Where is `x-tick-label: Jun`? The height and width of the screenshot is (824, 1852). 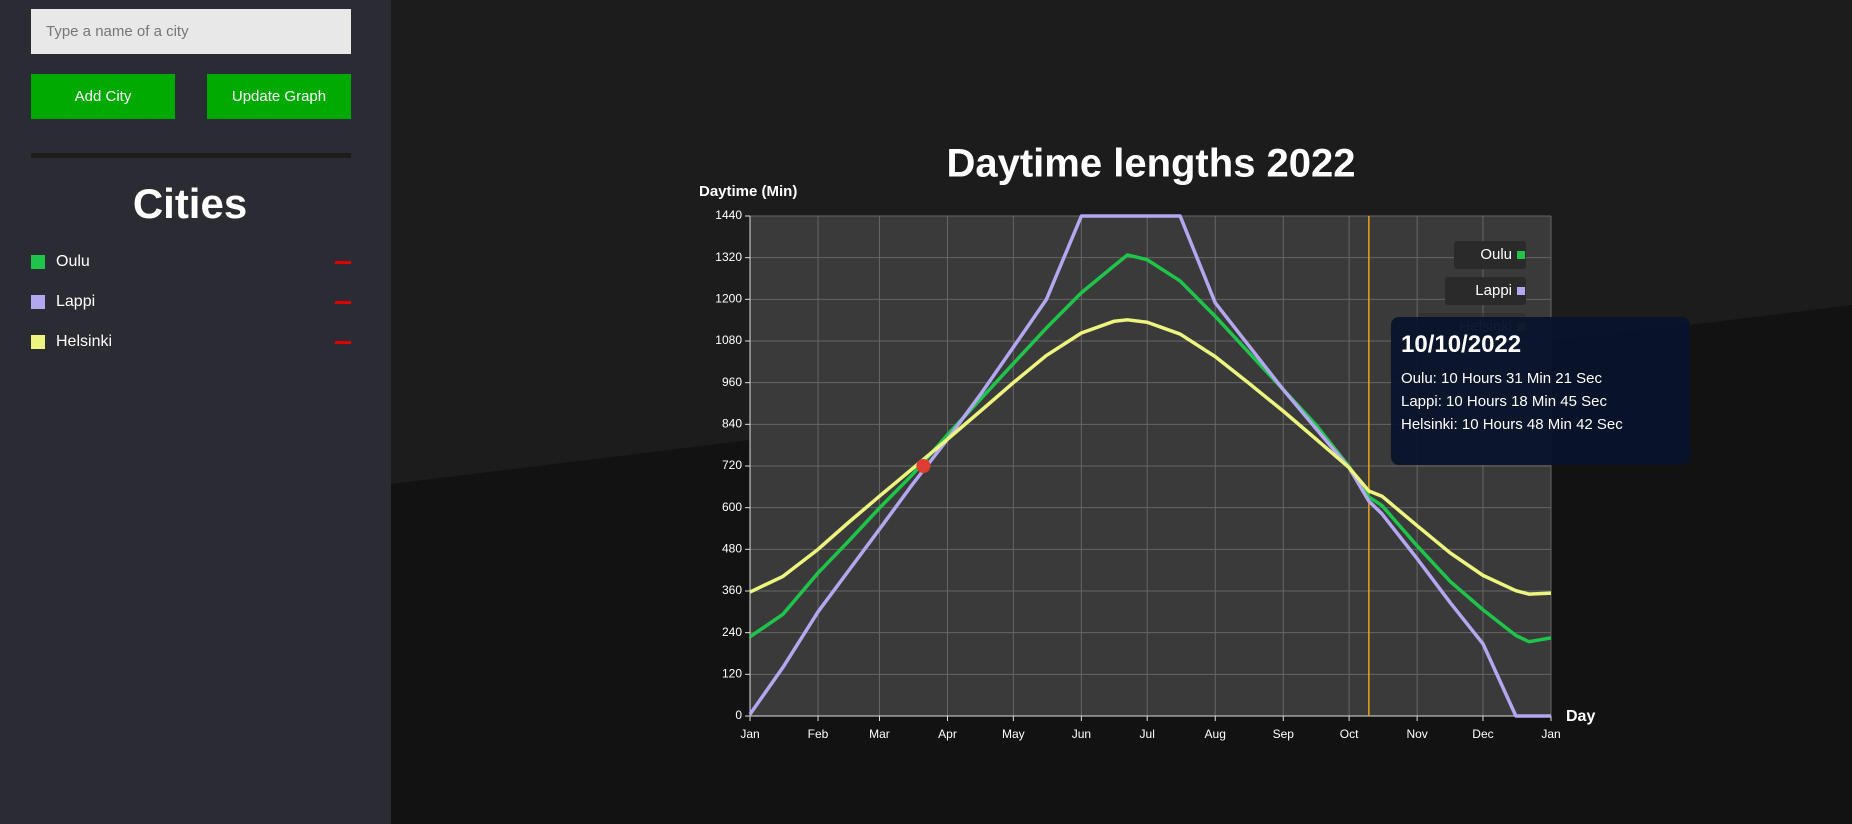 x-tick-label: Jun is located at coordinates (1081, 734).